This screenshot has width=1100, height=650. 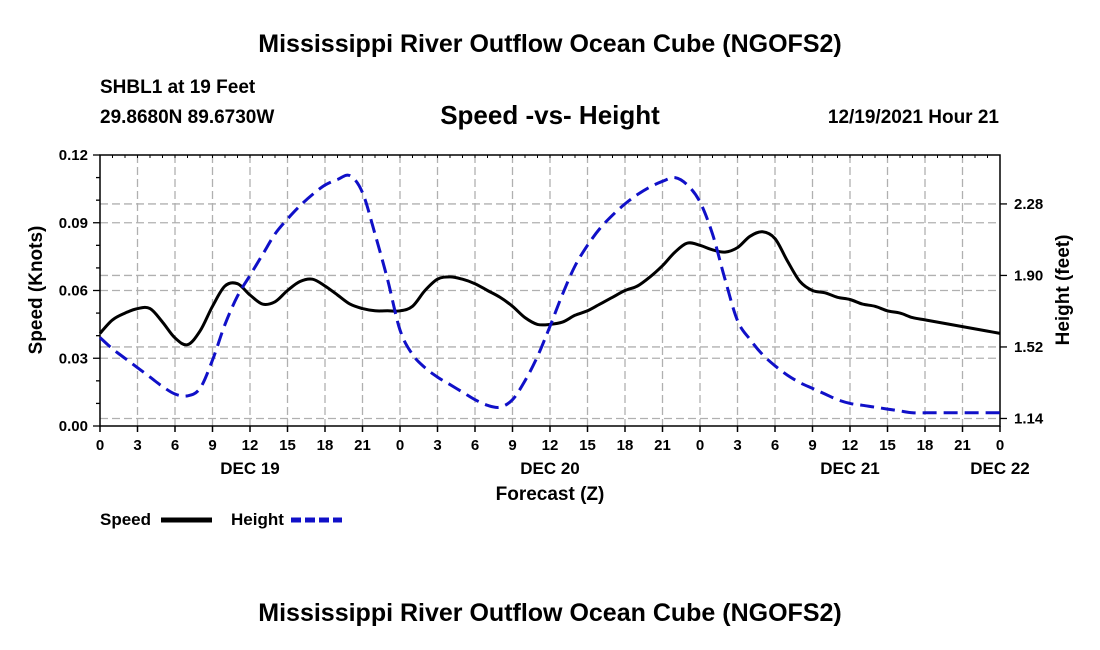 What do you see at coordinates (913, 117) in the screenshot?
I see `forecast-datestamp: 12/19/2021 Hour 21` at bounding box center [913, 117].